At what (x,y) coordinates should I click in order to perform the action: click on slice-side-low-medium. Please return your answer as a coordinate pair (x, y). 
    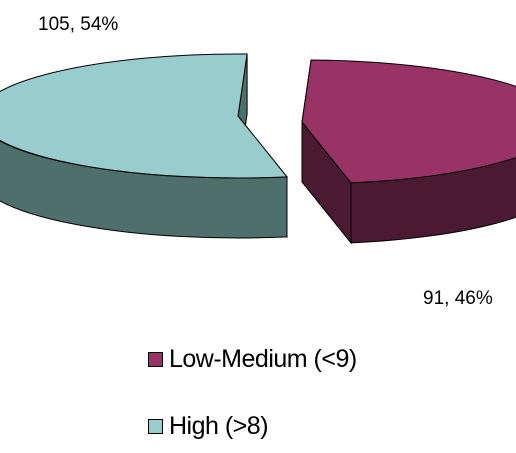
    Looking at the image, I should click on (433, 200).